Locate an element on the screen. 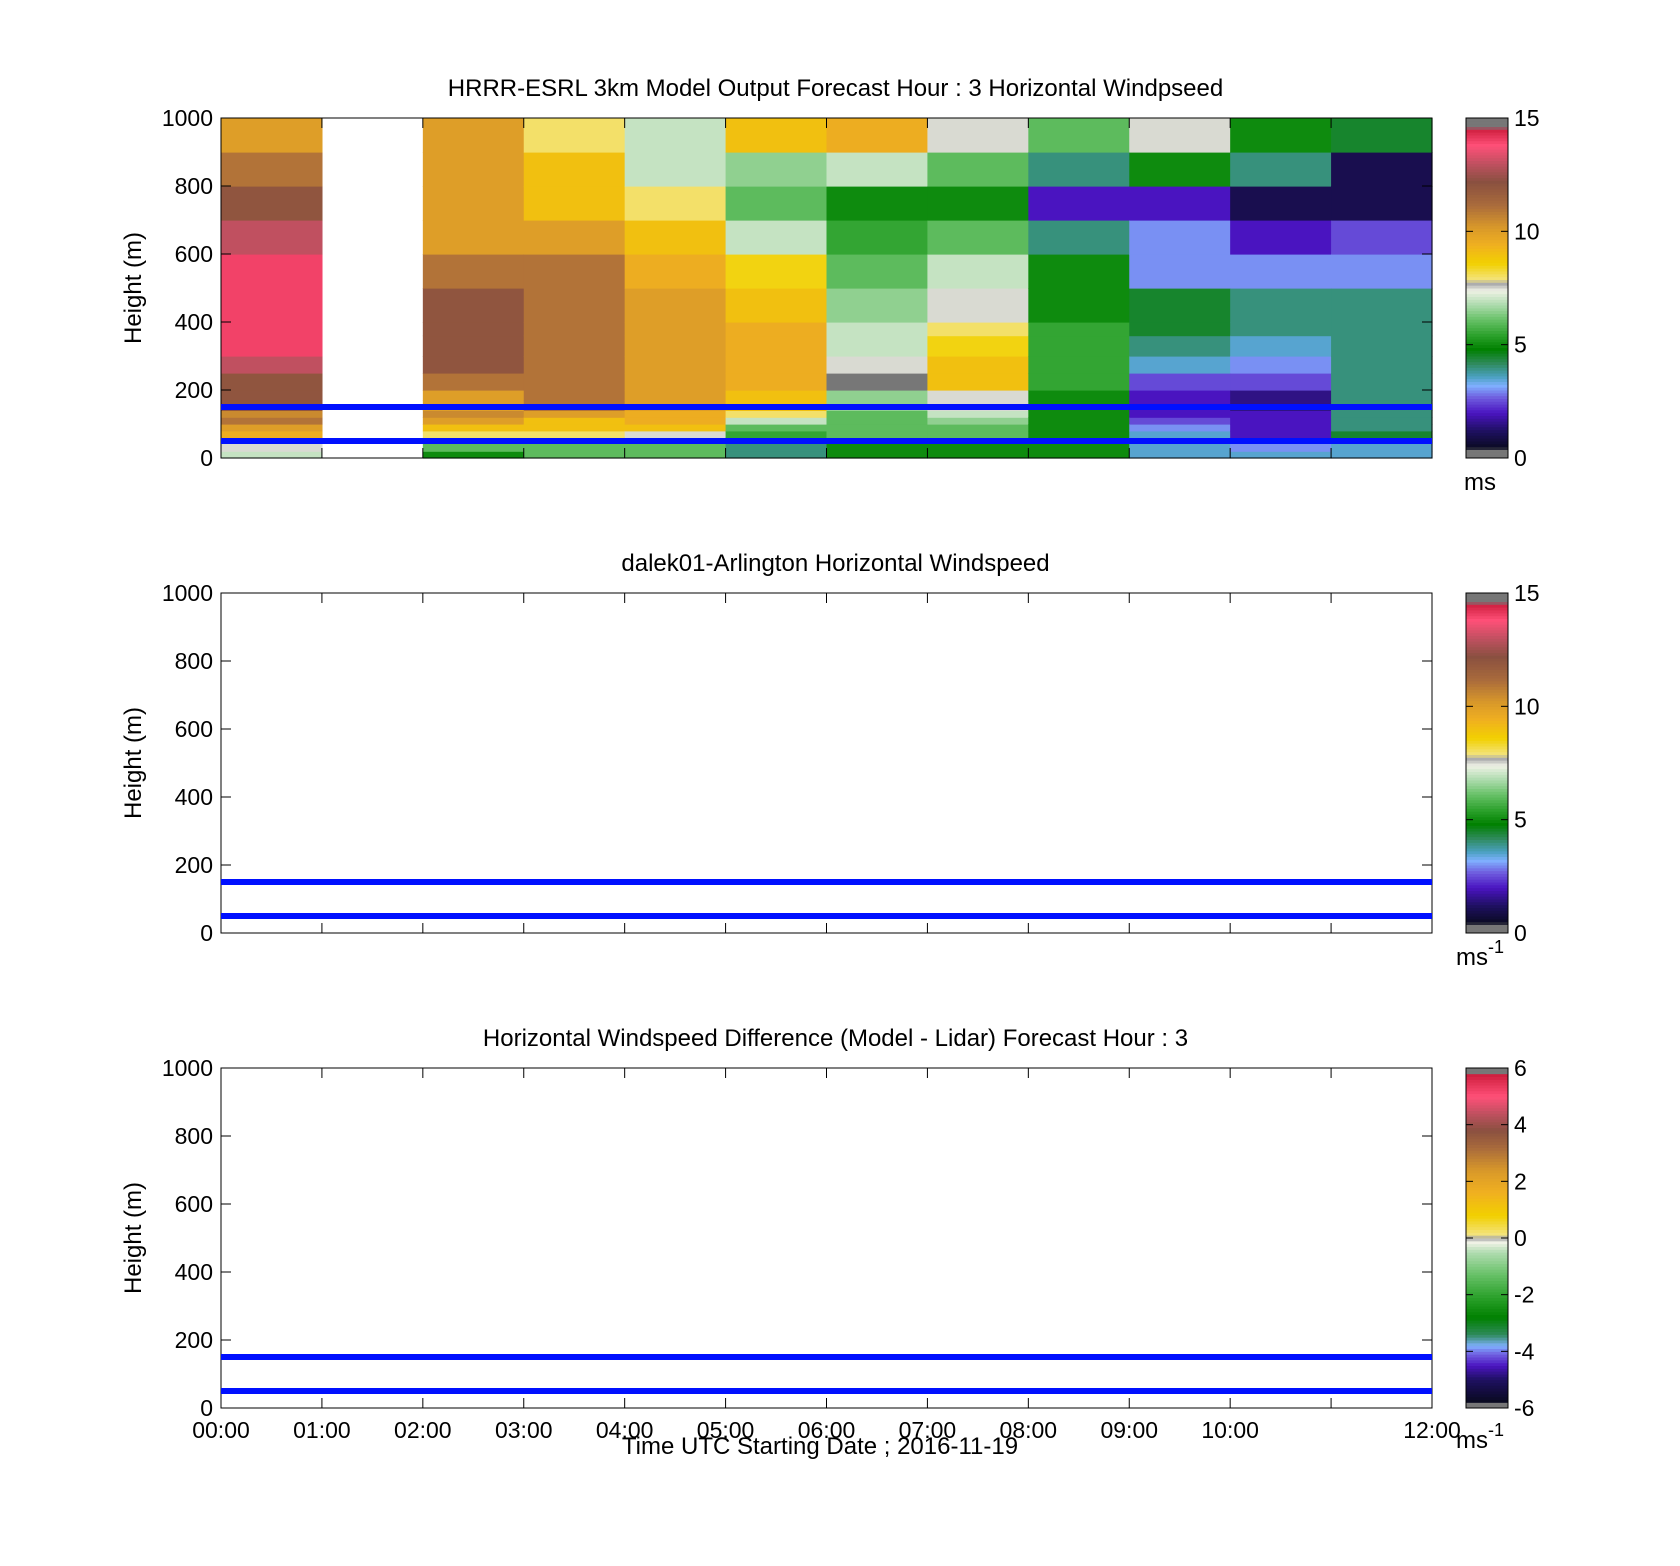  x-tick-label: 06:00 is located at coordinates (827, 1430).